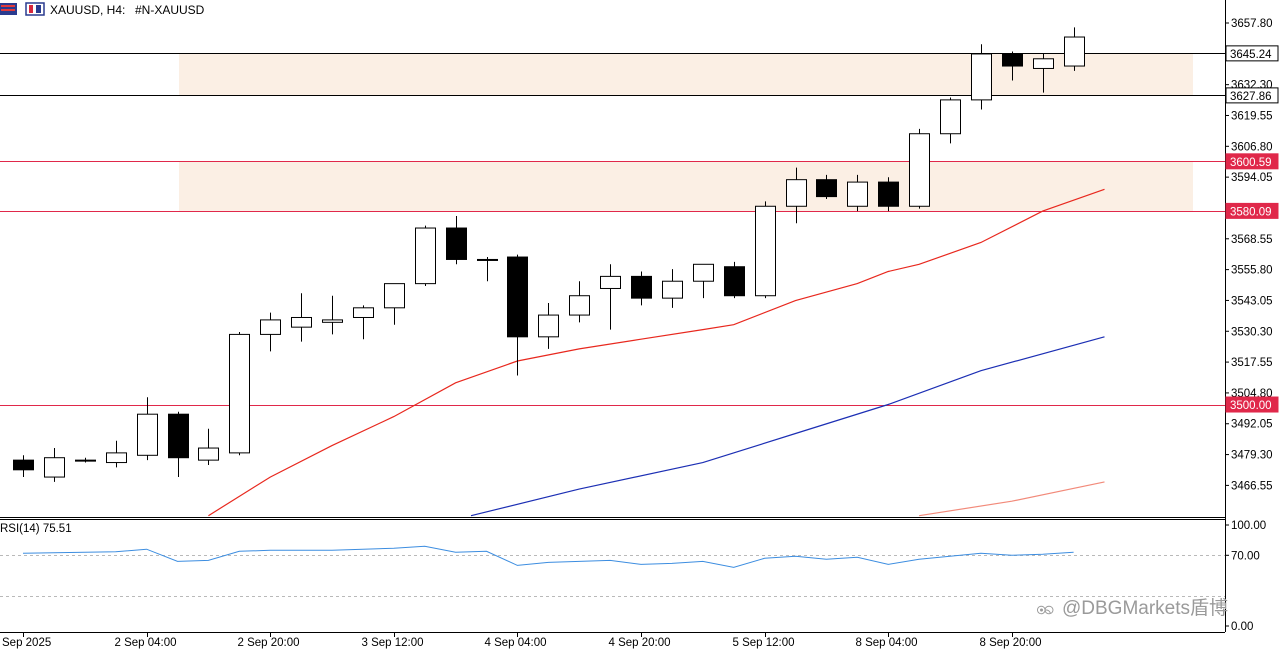 The image size is (1280, 649). Describe the element at coordinates (1252, 456) in the screenshot. I see `price-tick-label: 3479.30` at that location.